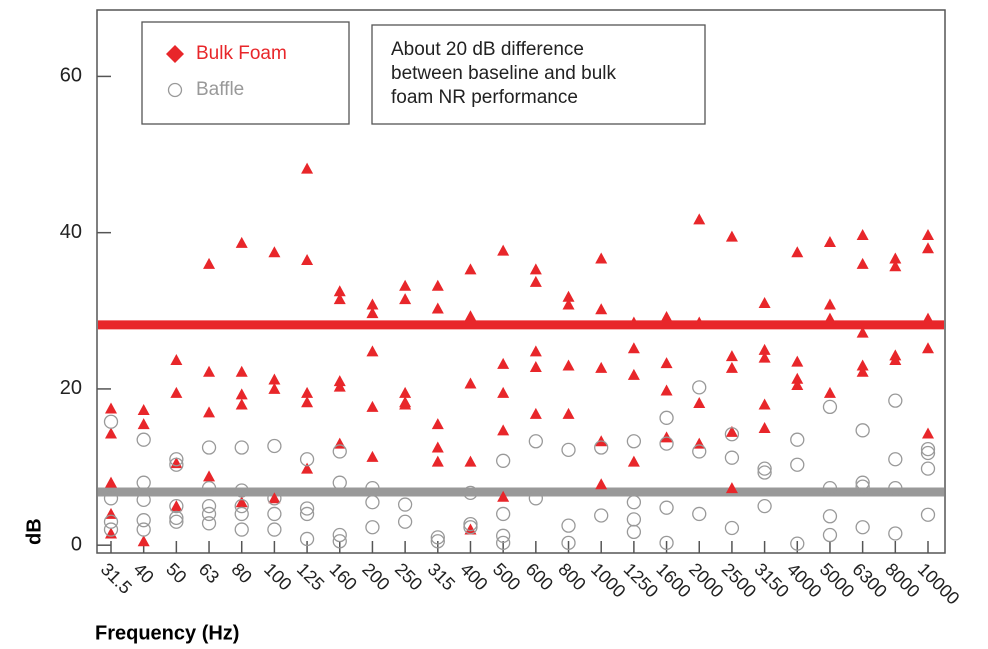 The image size is (988, 649). What do you see at coordinates (441, 576) in the screenshot?
I see `x-tick-label: 315` at bounding box center [441, 576].